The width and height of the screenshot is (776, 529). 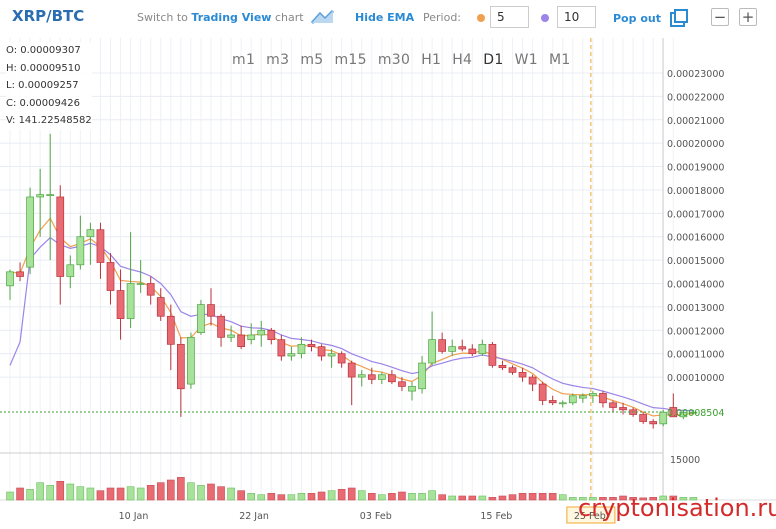 What do you see at coordinates (637, 18) in the screenshot?
I see `pop-out-button: Pop out` at bounding box center [637, 18].